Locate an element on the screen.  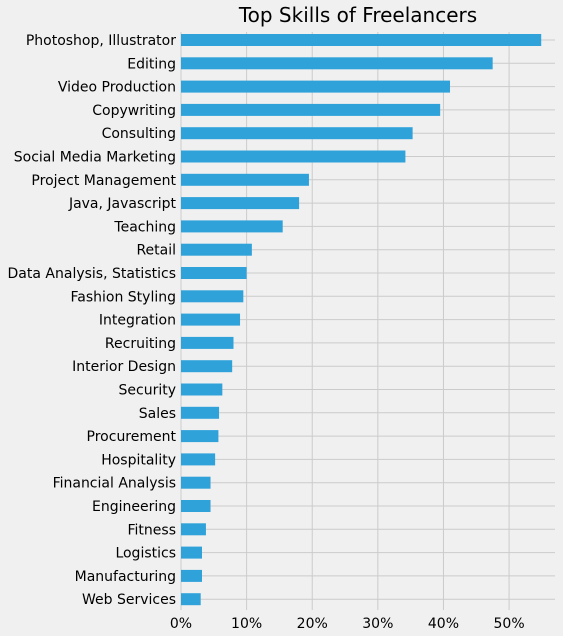
category-label: Consulting is located at coordinates (139, 134).